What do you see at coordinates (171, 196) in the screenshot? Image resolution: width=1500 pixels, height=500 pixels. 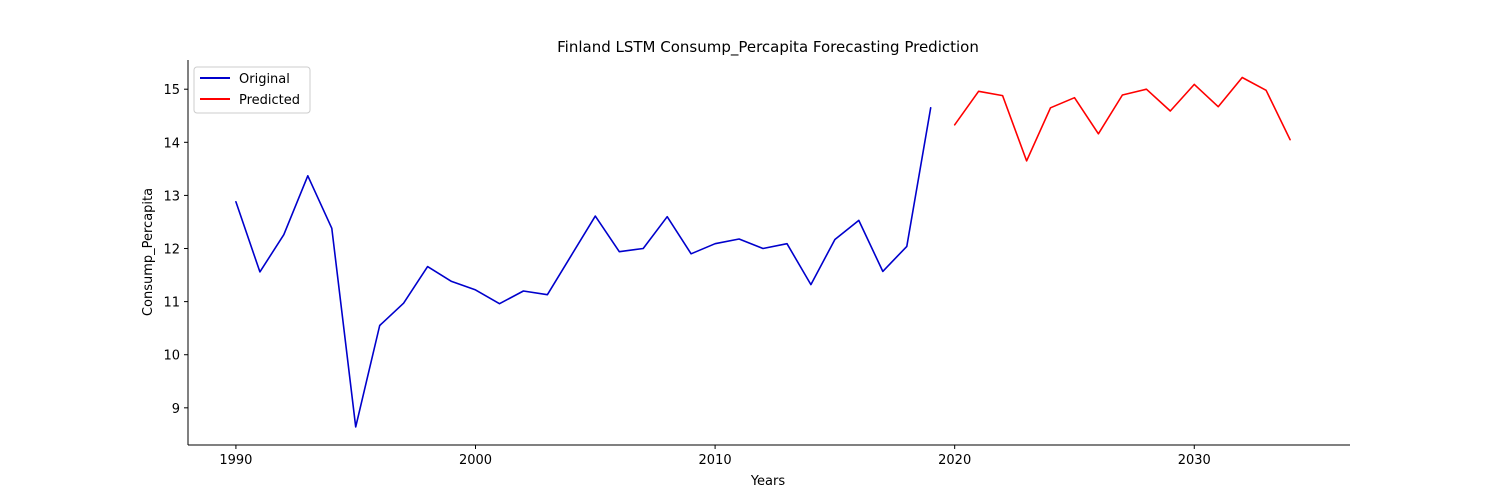 I see `y-tick-label: 13` at bounding box center [171, 196].